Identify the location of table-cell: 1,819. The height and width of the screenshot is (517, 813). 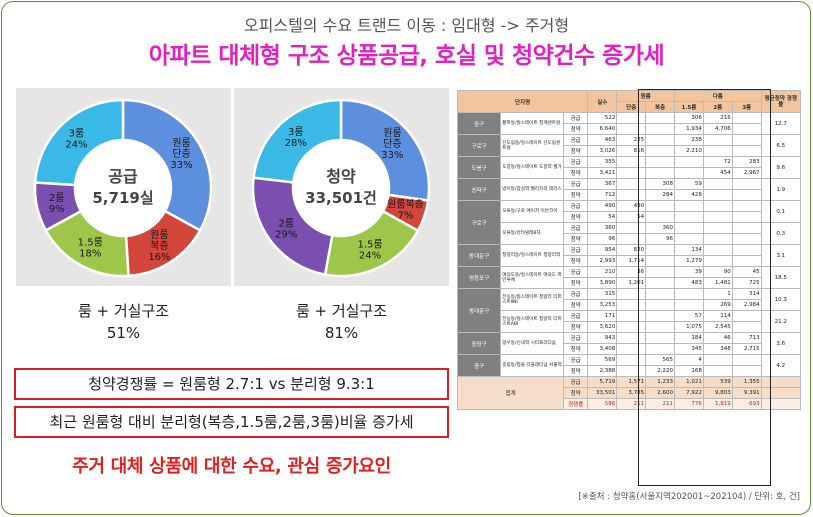
(717, 404).